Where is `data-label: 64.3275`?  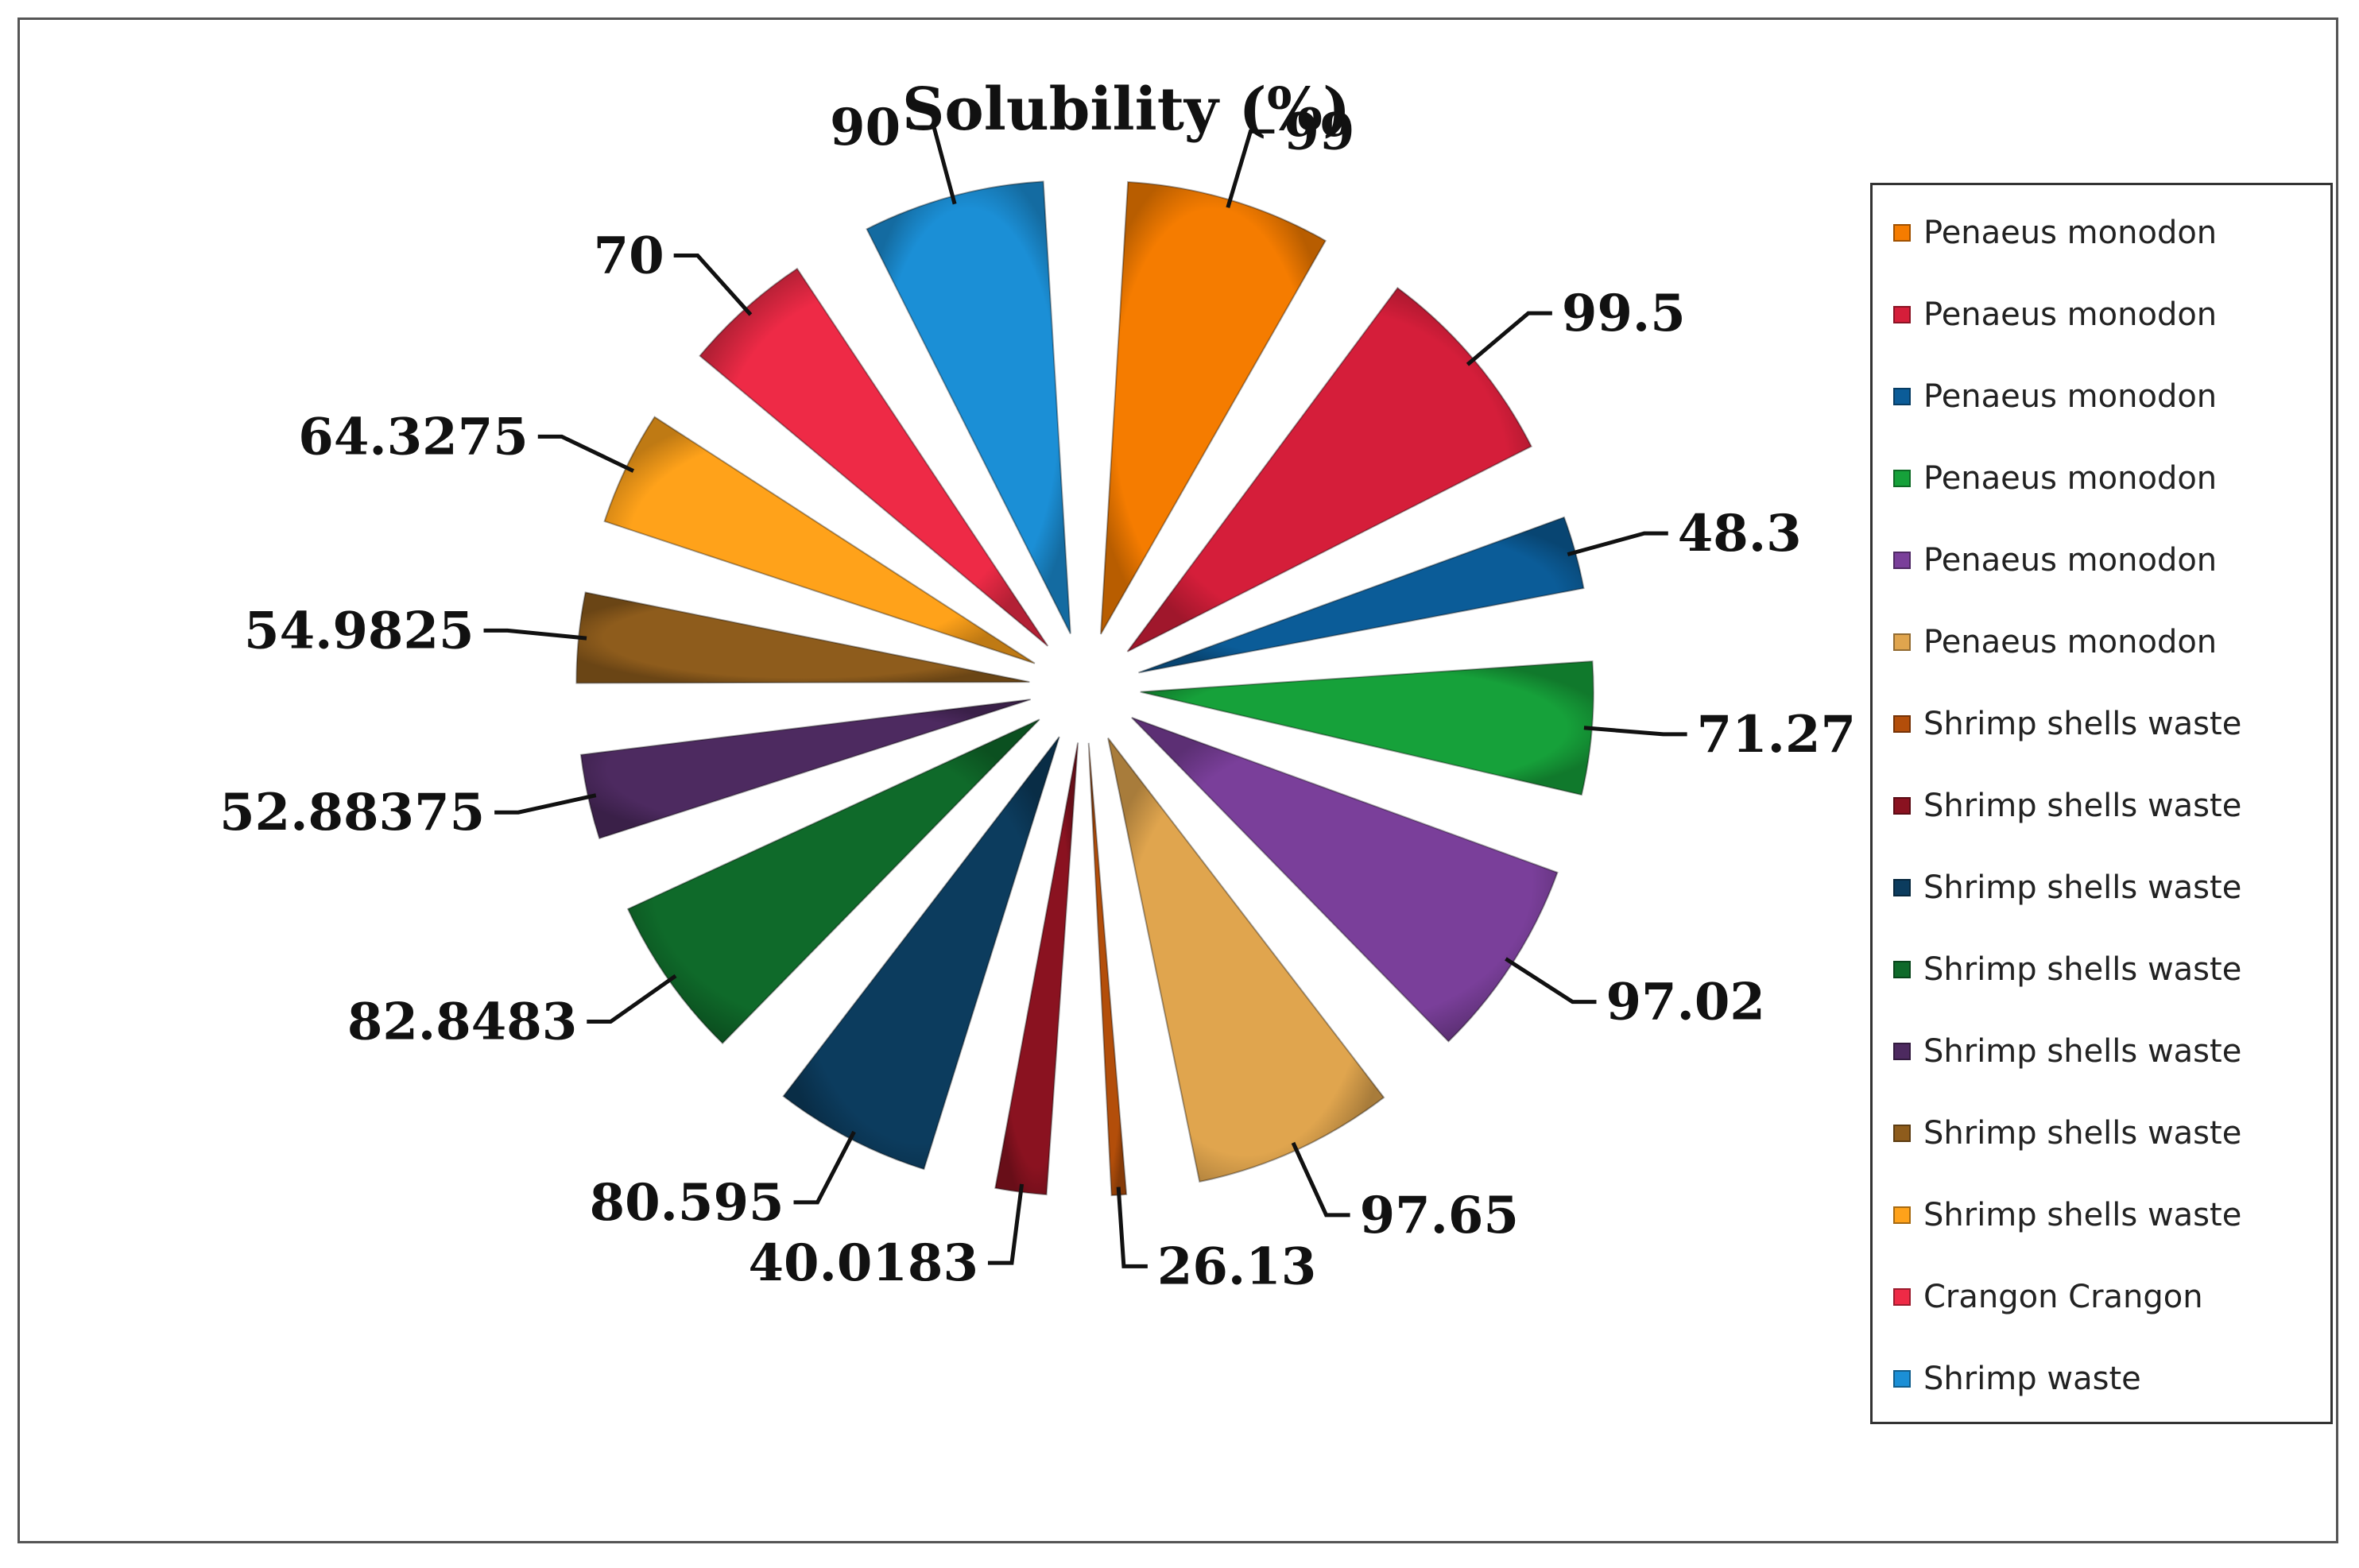 data-label: 64.3275 is located at coordinates (413, 437).